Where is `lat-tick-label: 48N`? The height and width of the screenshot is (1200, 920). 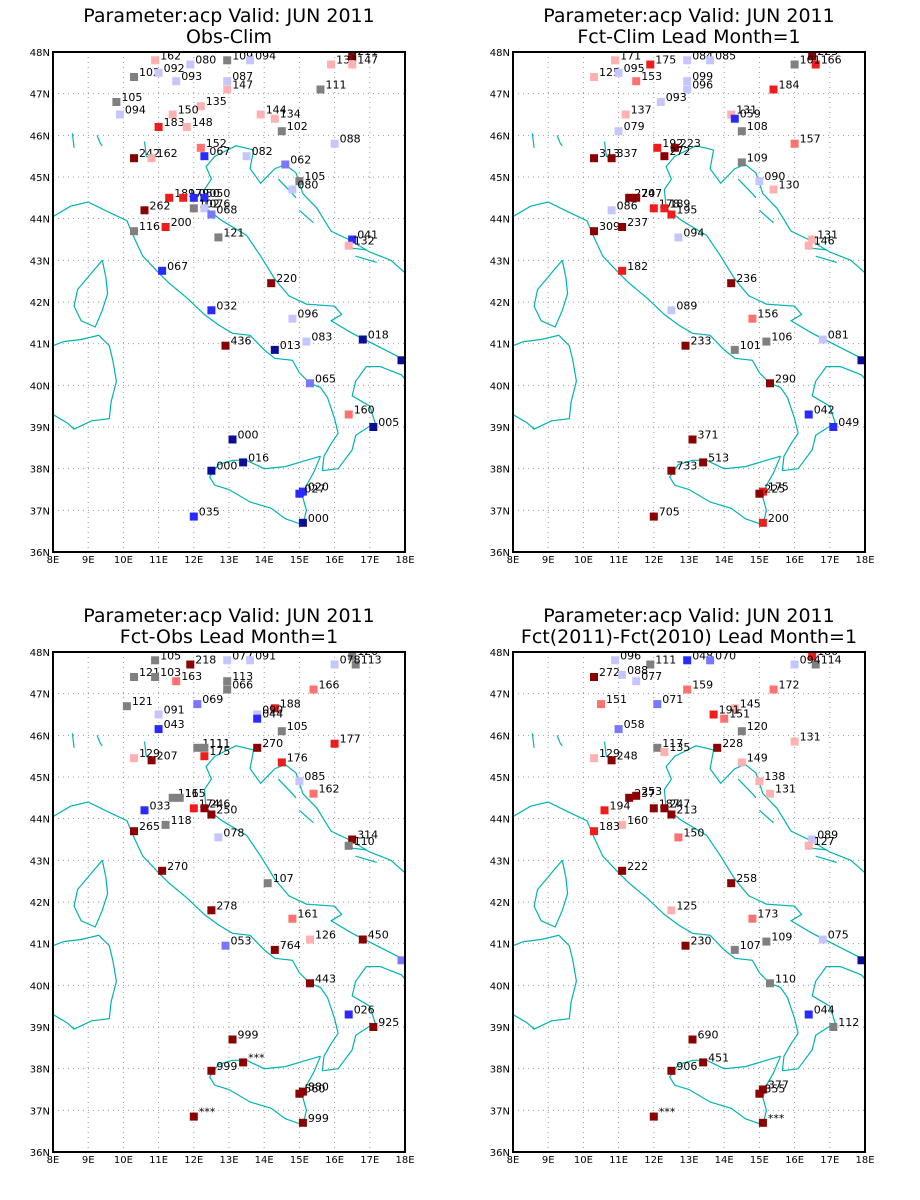 lat-tick-label: 48N is located at coordinates (40, 653).